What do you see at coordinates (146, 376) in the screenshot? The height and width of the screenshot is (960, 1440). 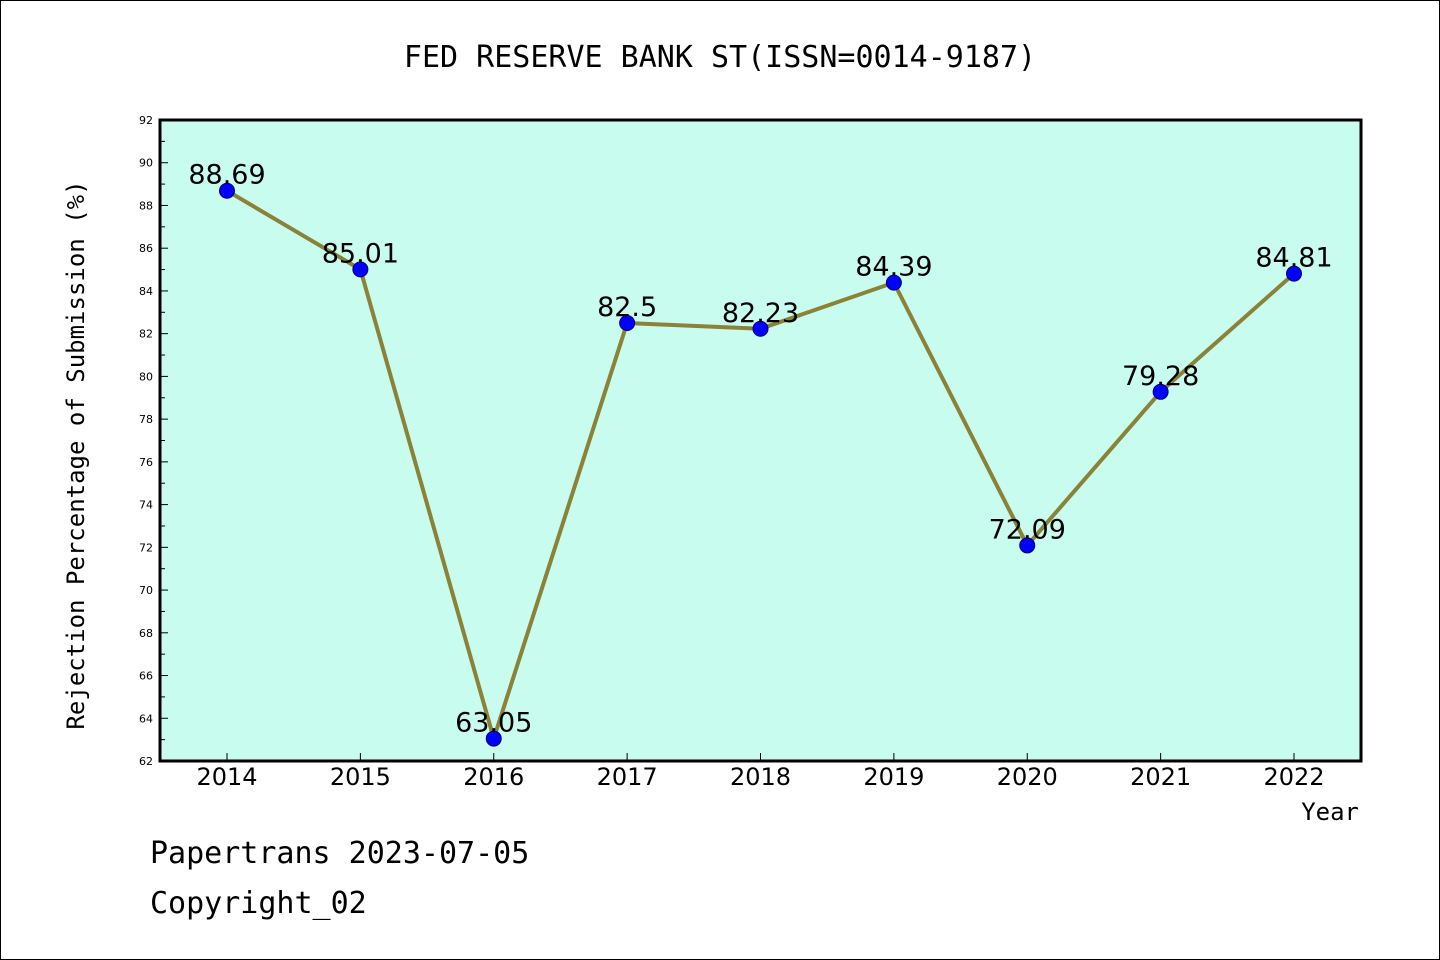 I see `y-tick-label: 80` at bounding box center [146, 376].